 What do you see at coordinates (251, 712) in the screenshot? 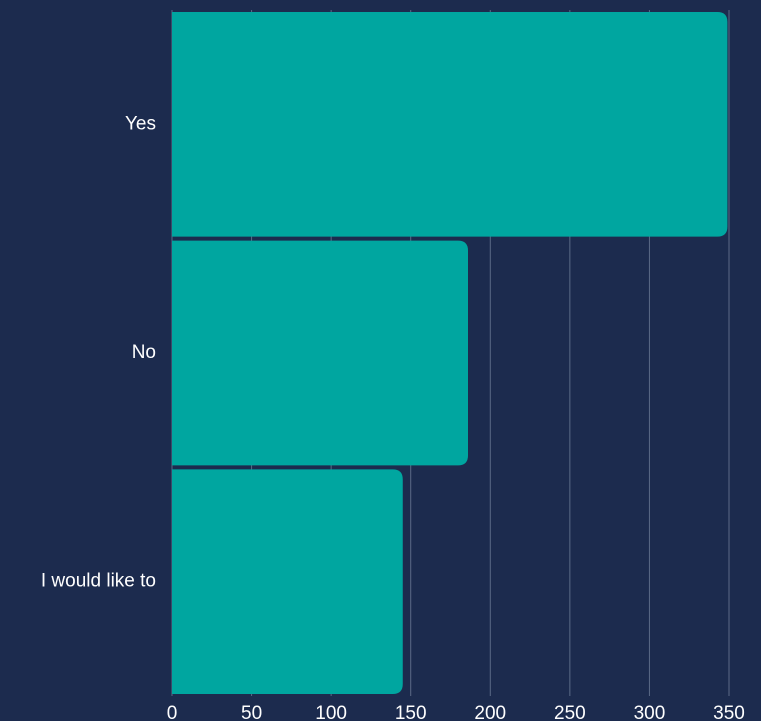
I see `x-tick-label-50: 50` at bounding box center [251, 712].